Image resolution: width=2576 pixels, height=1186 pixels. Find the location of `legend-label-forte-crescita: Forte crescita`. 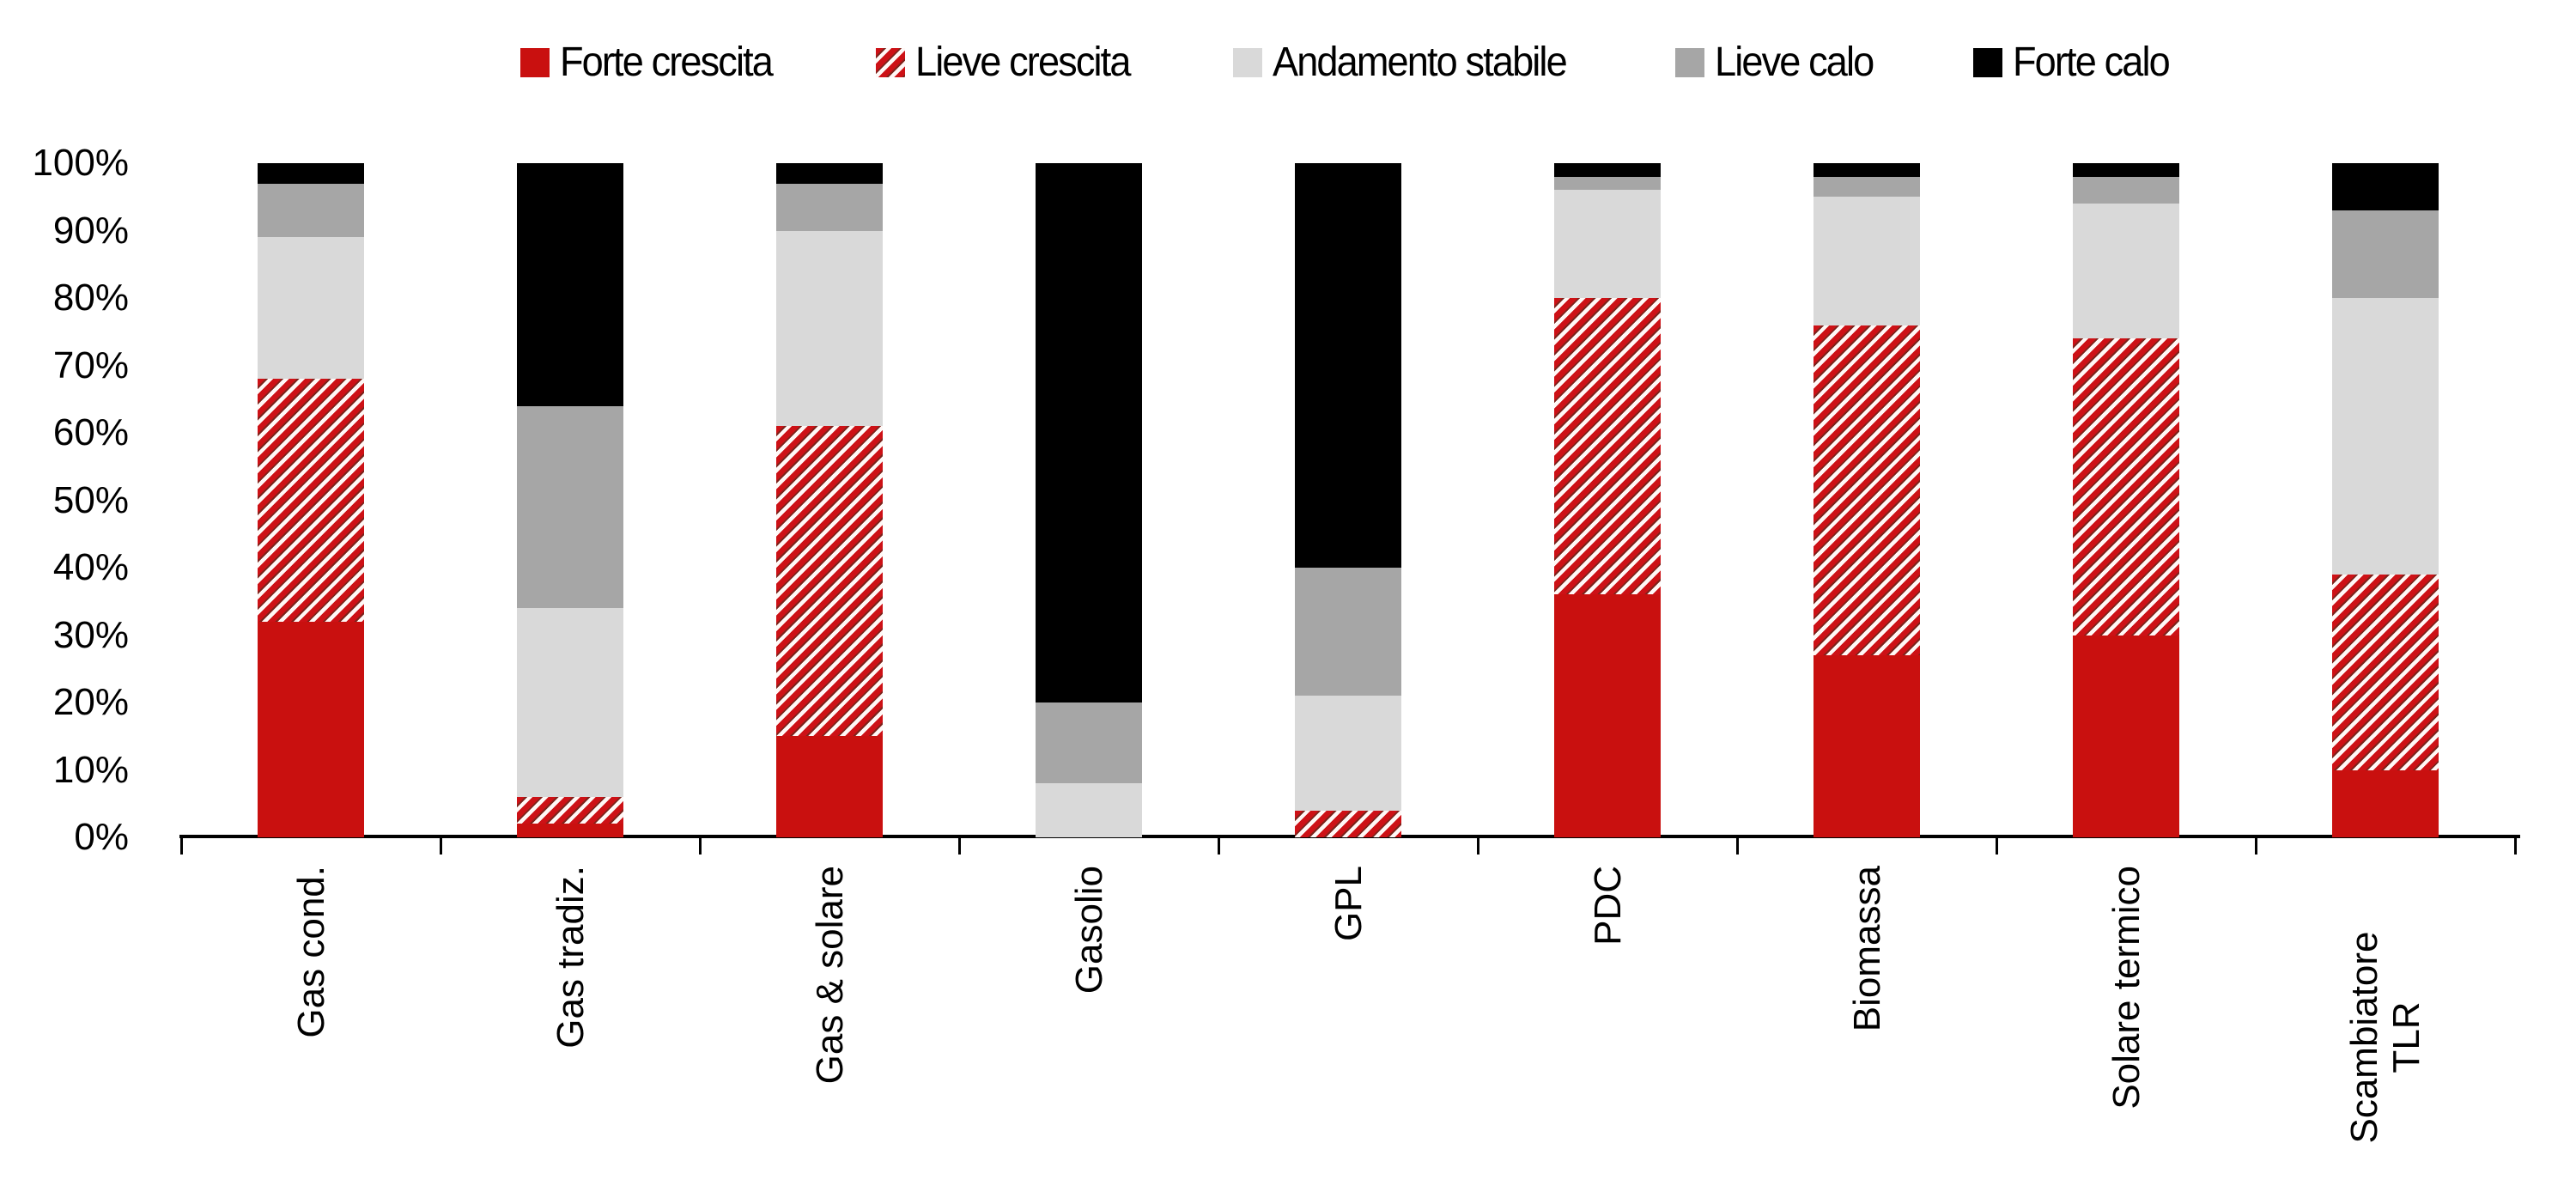

legend-label-forte-crescita: Forte crescita is located at coordinates (666, 62).